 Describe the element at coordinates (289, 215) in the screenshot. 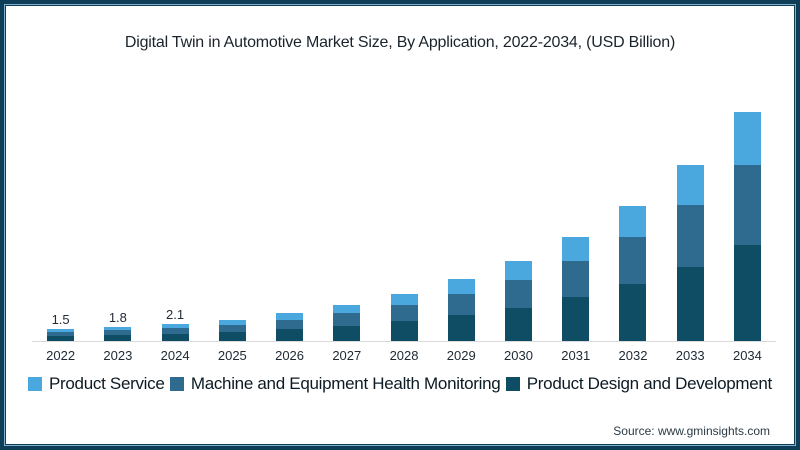

I see `bar-column-2026` at that location.